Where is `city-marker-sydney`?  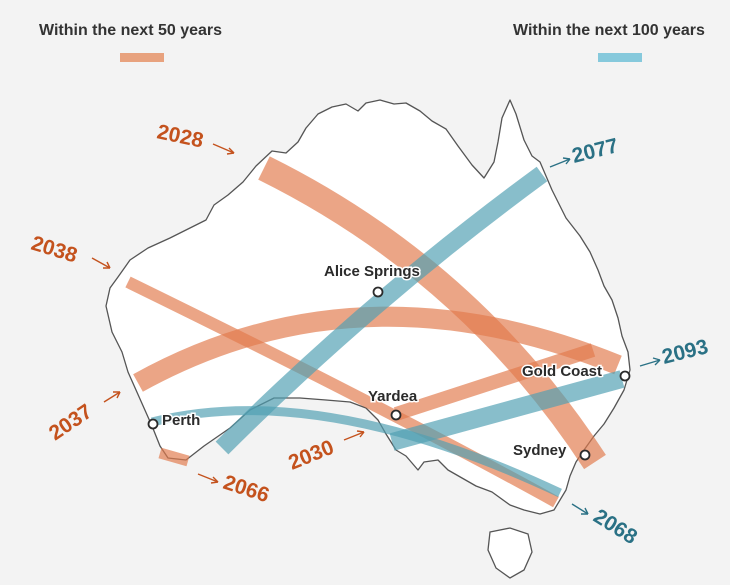
city-marker-sydney is located at coordinates (585, 455).